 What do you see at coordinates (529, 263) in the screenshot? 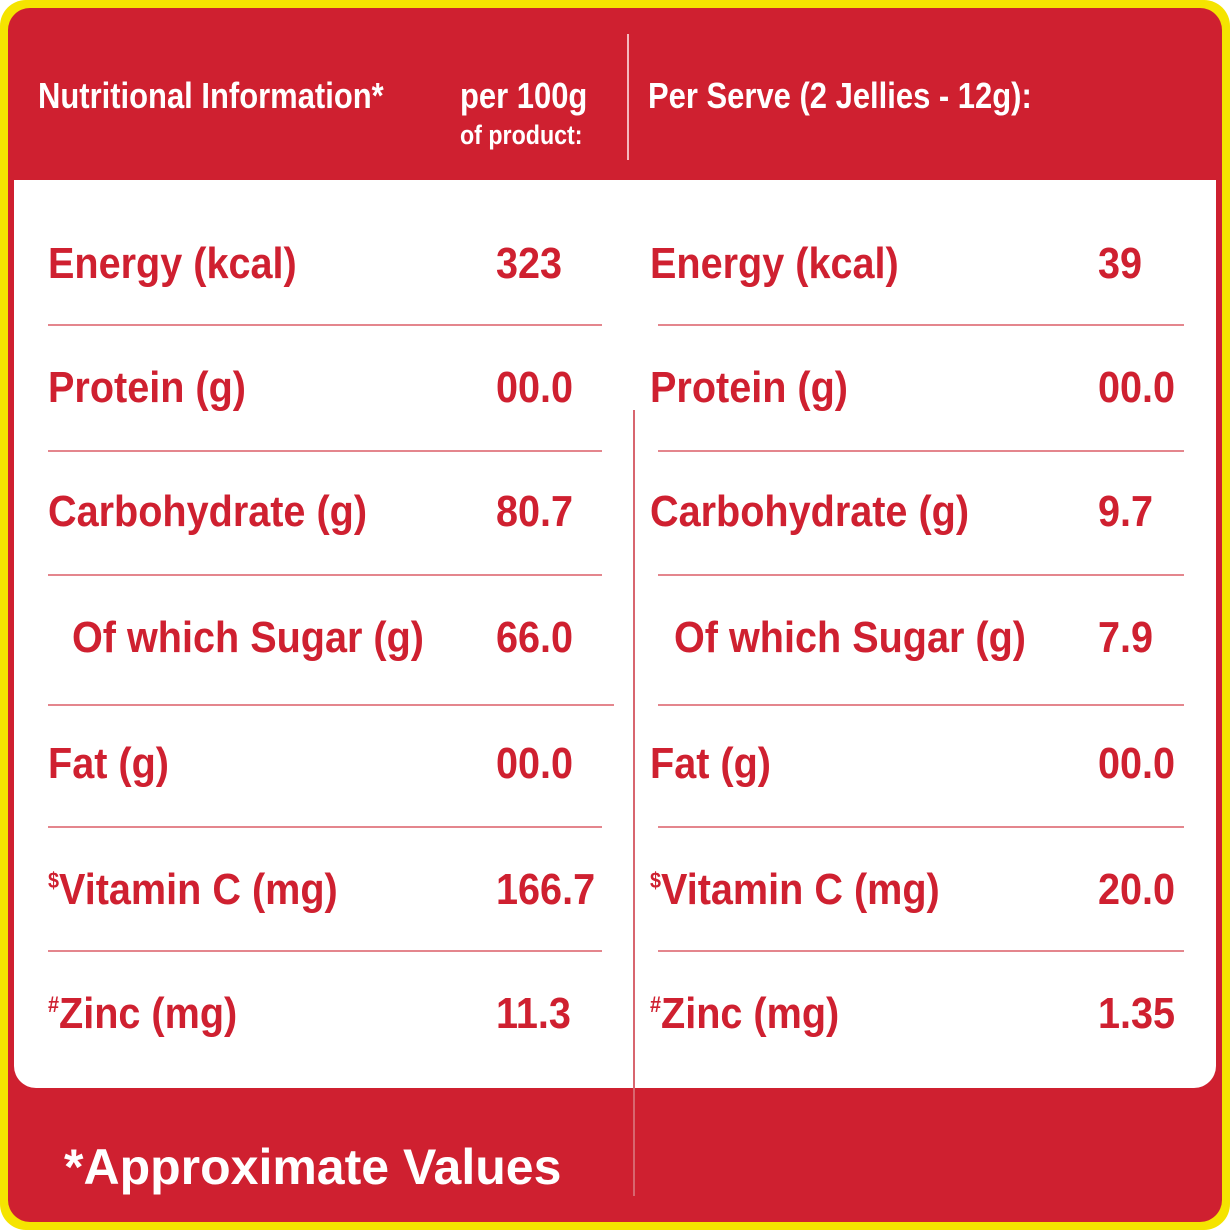
I see `value-per-100g: 323` at bounding box center [529, 263].